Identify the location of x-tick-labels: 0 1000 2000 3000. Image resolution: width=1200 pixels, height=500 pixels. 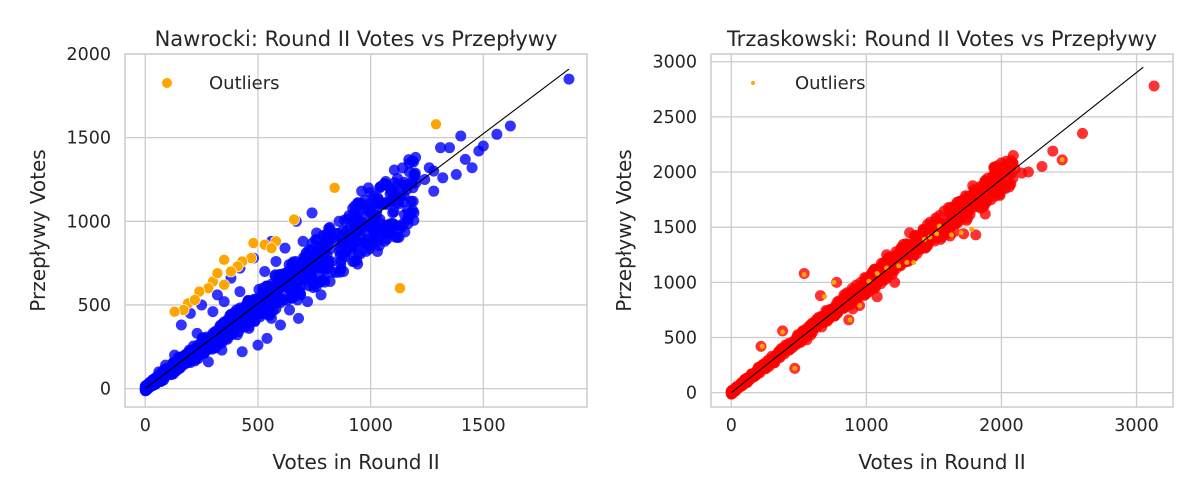
(942, 426).